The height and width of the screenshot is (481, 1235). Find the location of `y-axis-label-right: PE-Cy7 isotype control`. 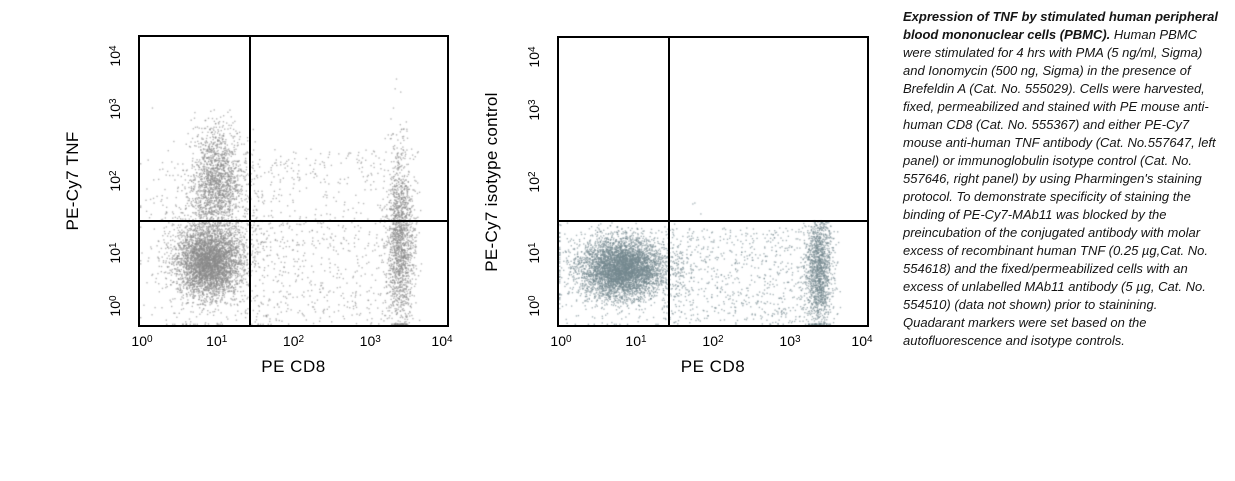

y-axis-label-right: PE-Cy7 isotype control is located at coordinates (491, 182).